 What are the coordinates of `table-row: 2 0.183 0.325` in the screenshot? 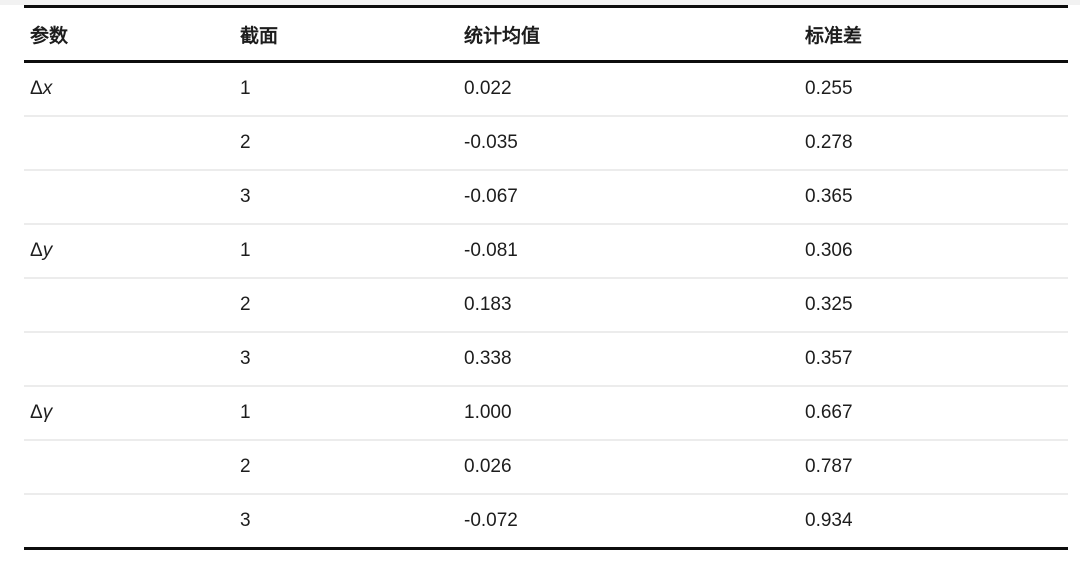 It's located at (546, 305).